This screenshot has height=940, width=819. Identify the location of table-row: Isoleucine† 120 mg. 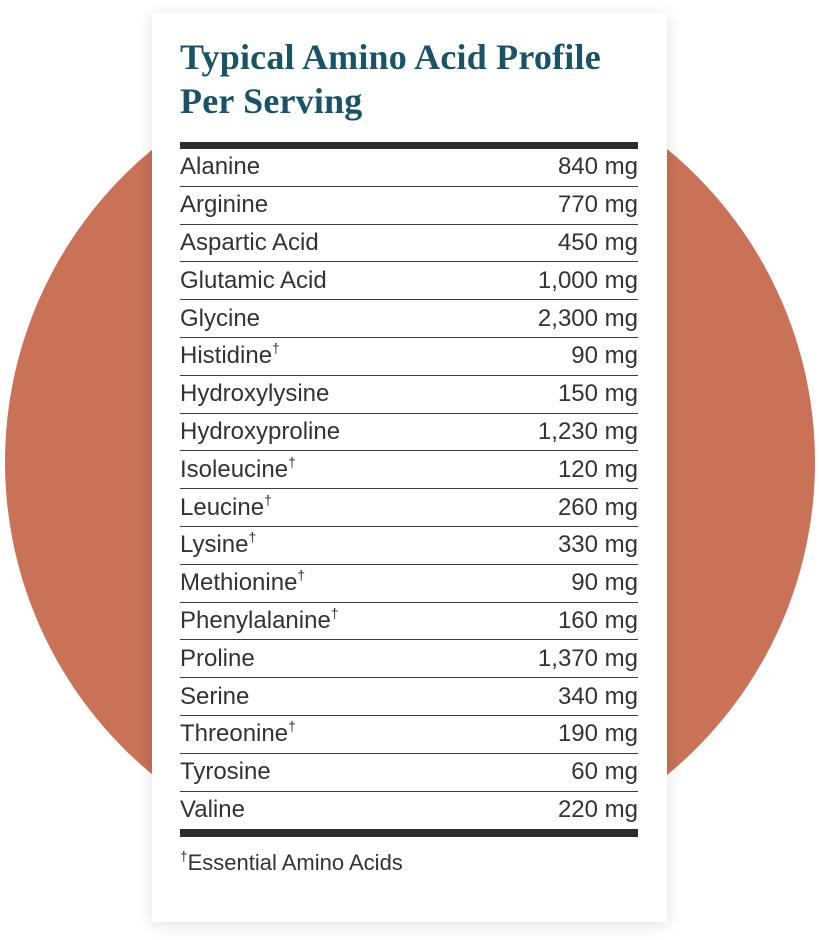
(409, 470).